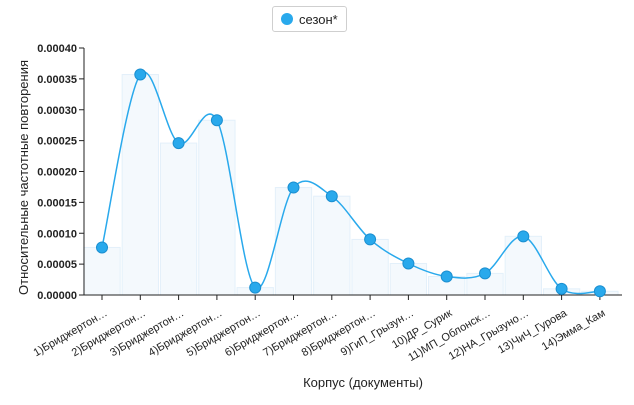 The height and width of the screenshot is (405, 634). I want to click on legend: сезон*, so click(309, 19).